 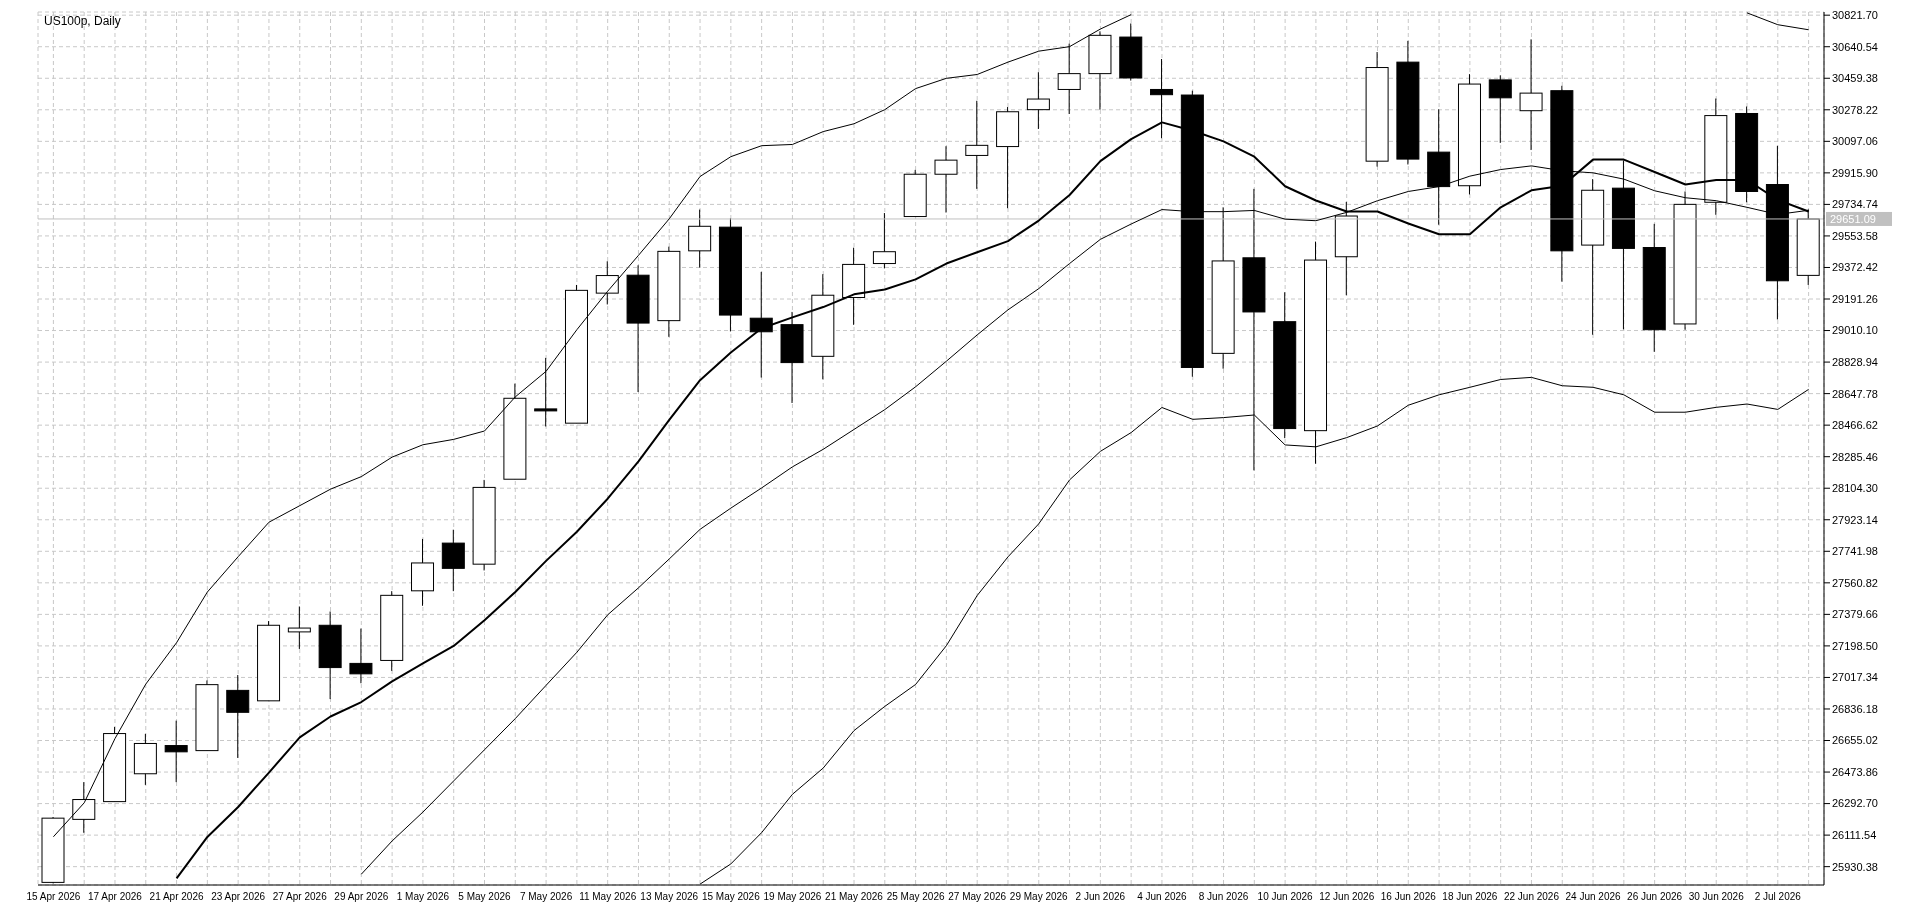 What do you see at coordinates (792, 897) in the screenshot?
I see `x-tick-label: 19 May 2026` at bounding box center [792, 897].